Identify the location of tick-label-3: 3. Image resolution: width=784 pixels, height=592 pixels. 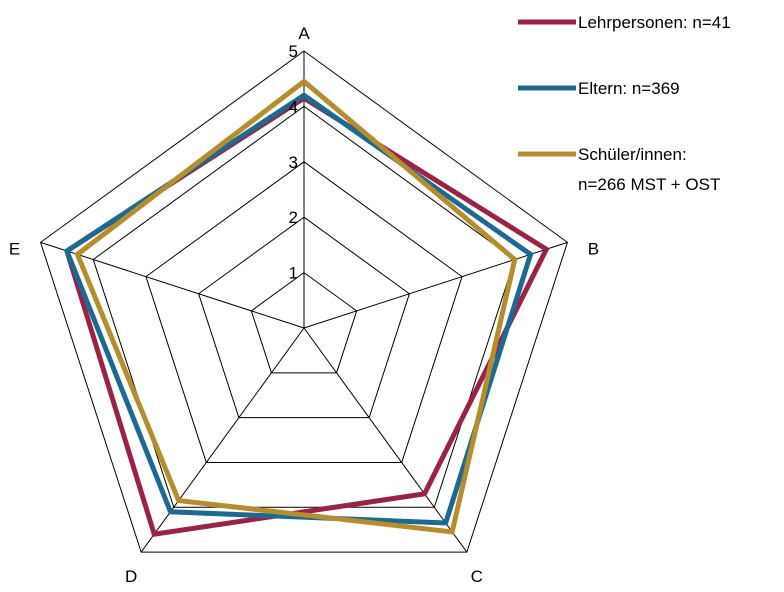
(293, 162).